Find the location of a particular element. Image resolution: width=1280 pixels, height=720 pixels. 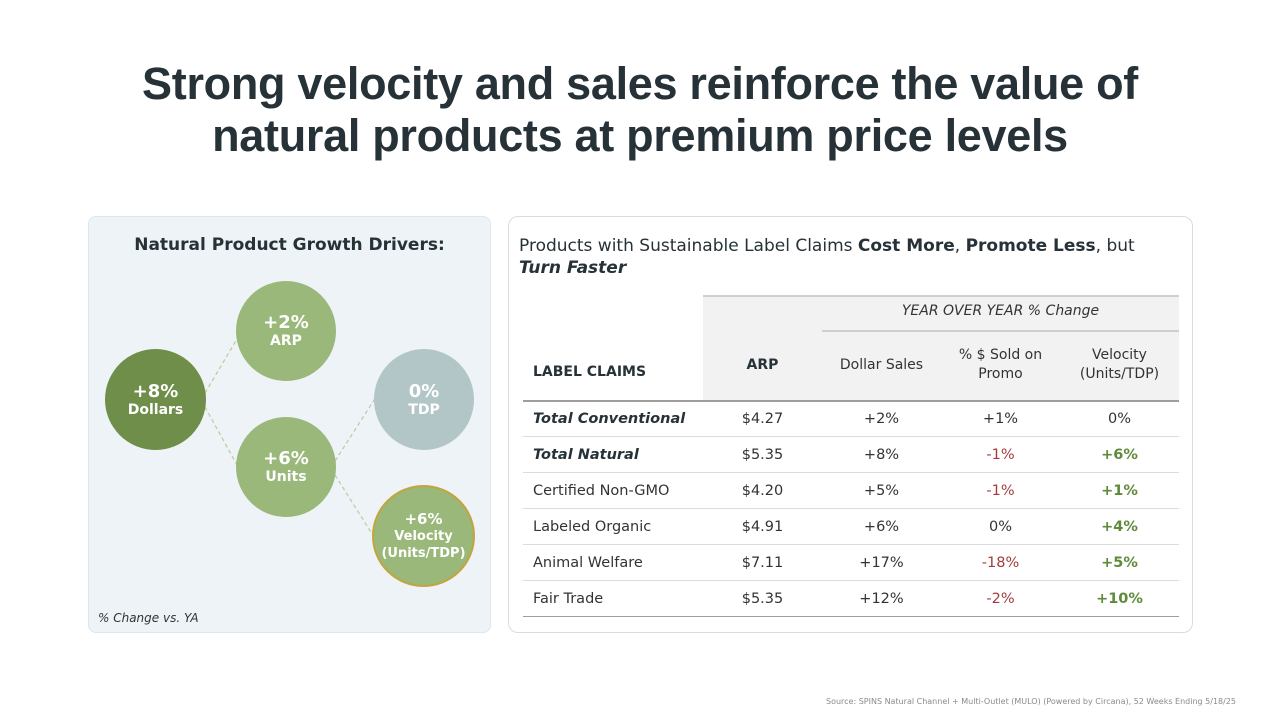

velocity-label-line-2: (Units/TDP) is located at coordinates (423, 553).